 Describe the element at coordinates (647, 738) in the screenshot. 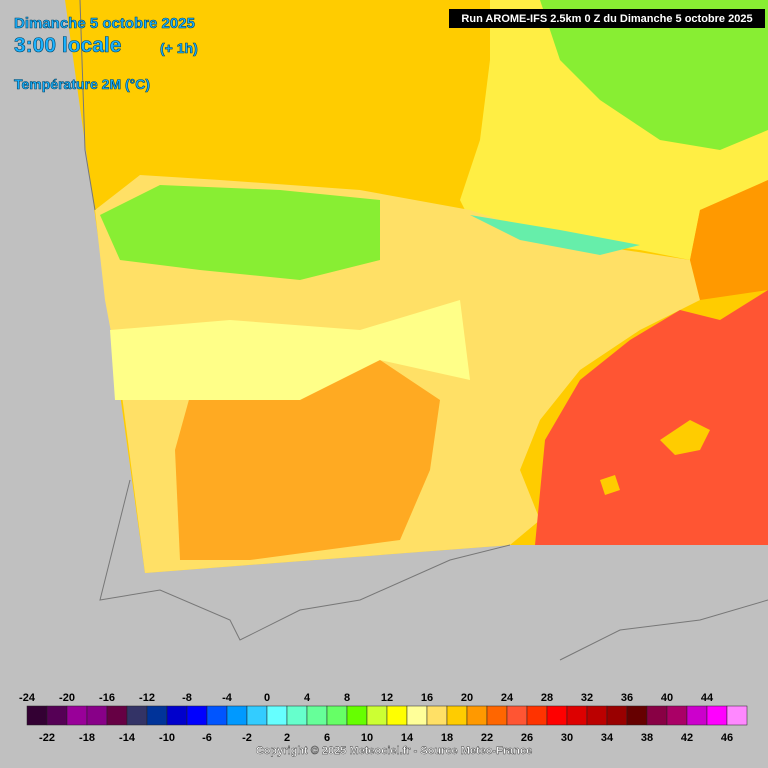

I see `legend-label: 38` at that location.